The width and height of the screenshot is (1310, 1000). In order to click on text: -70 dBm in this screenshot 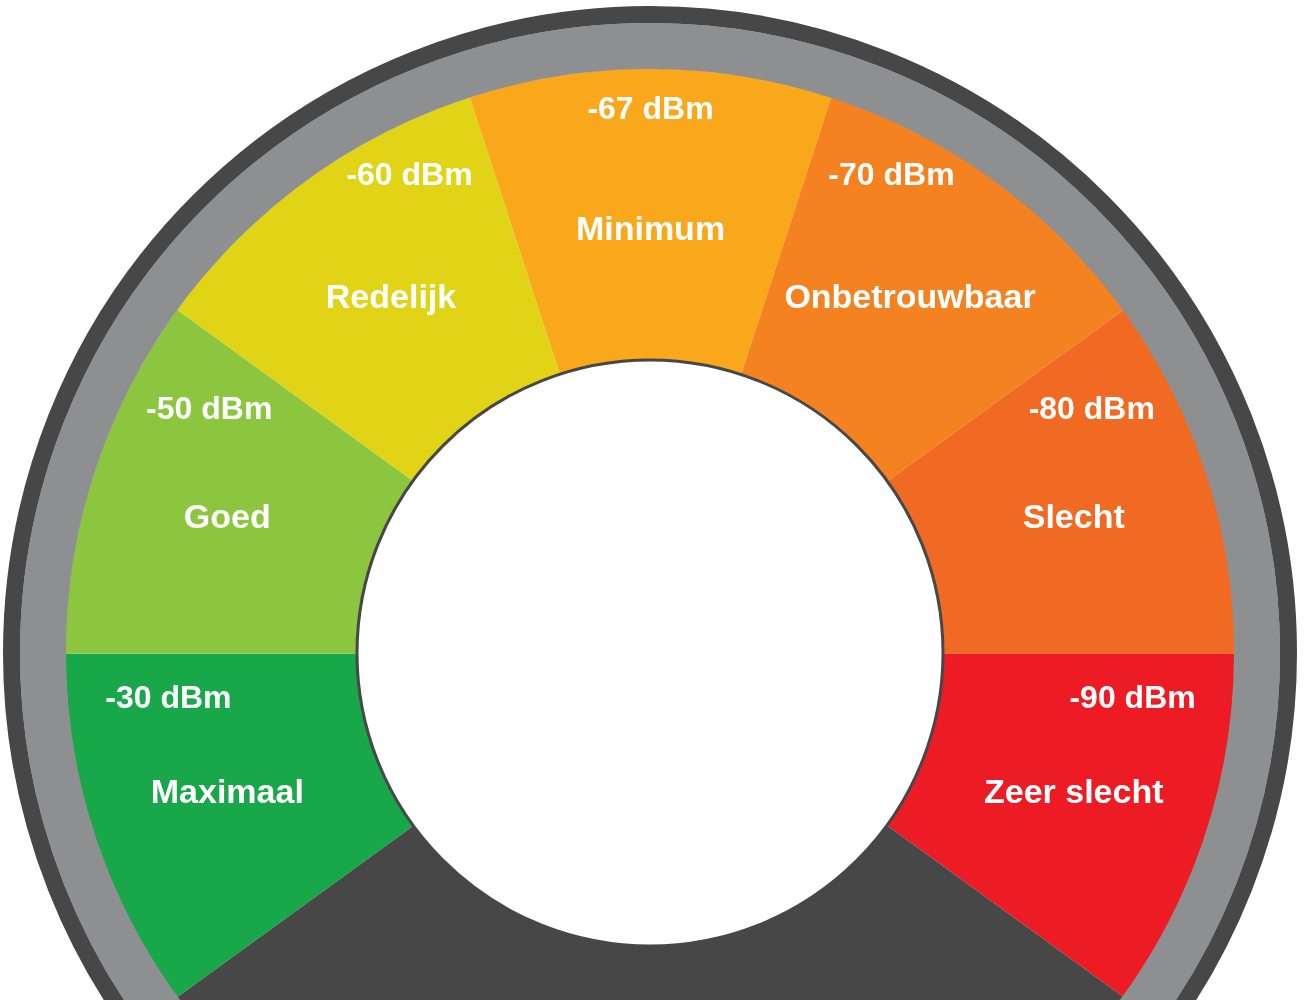, I will do `click(891, 174)`.